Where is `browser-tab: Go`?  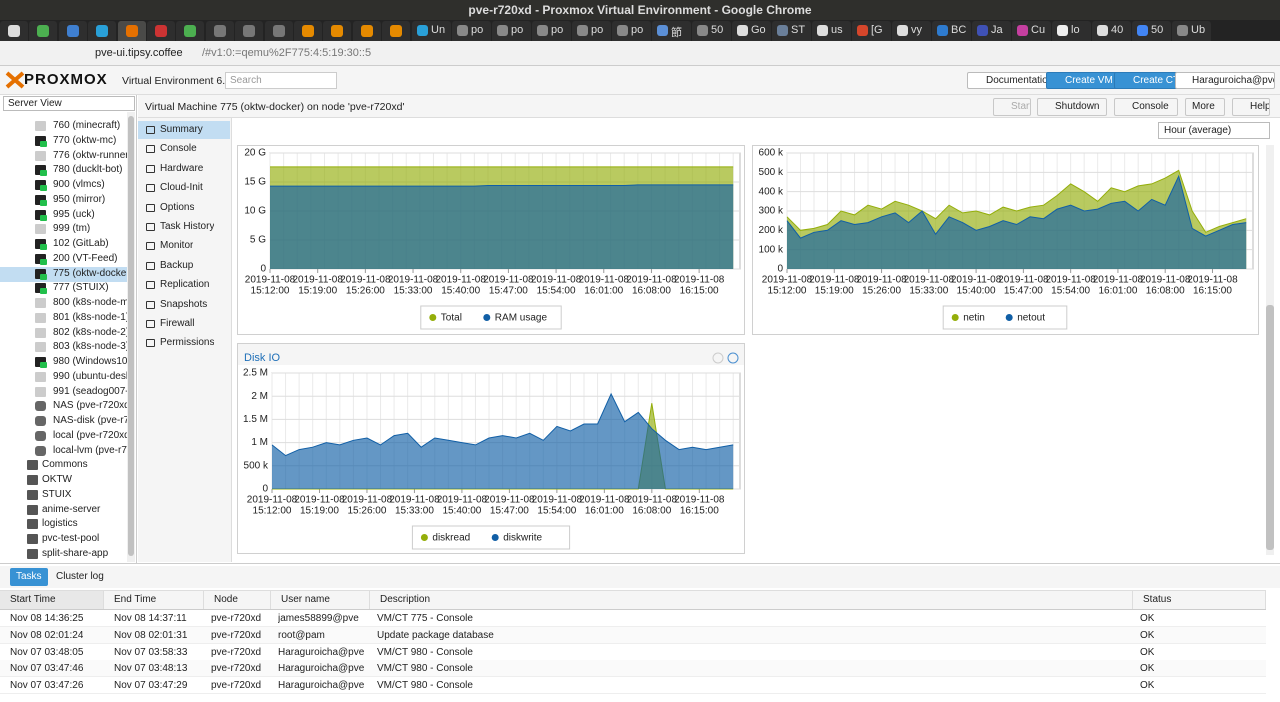 browser-tab: Go is located at coordinates (751, 31).